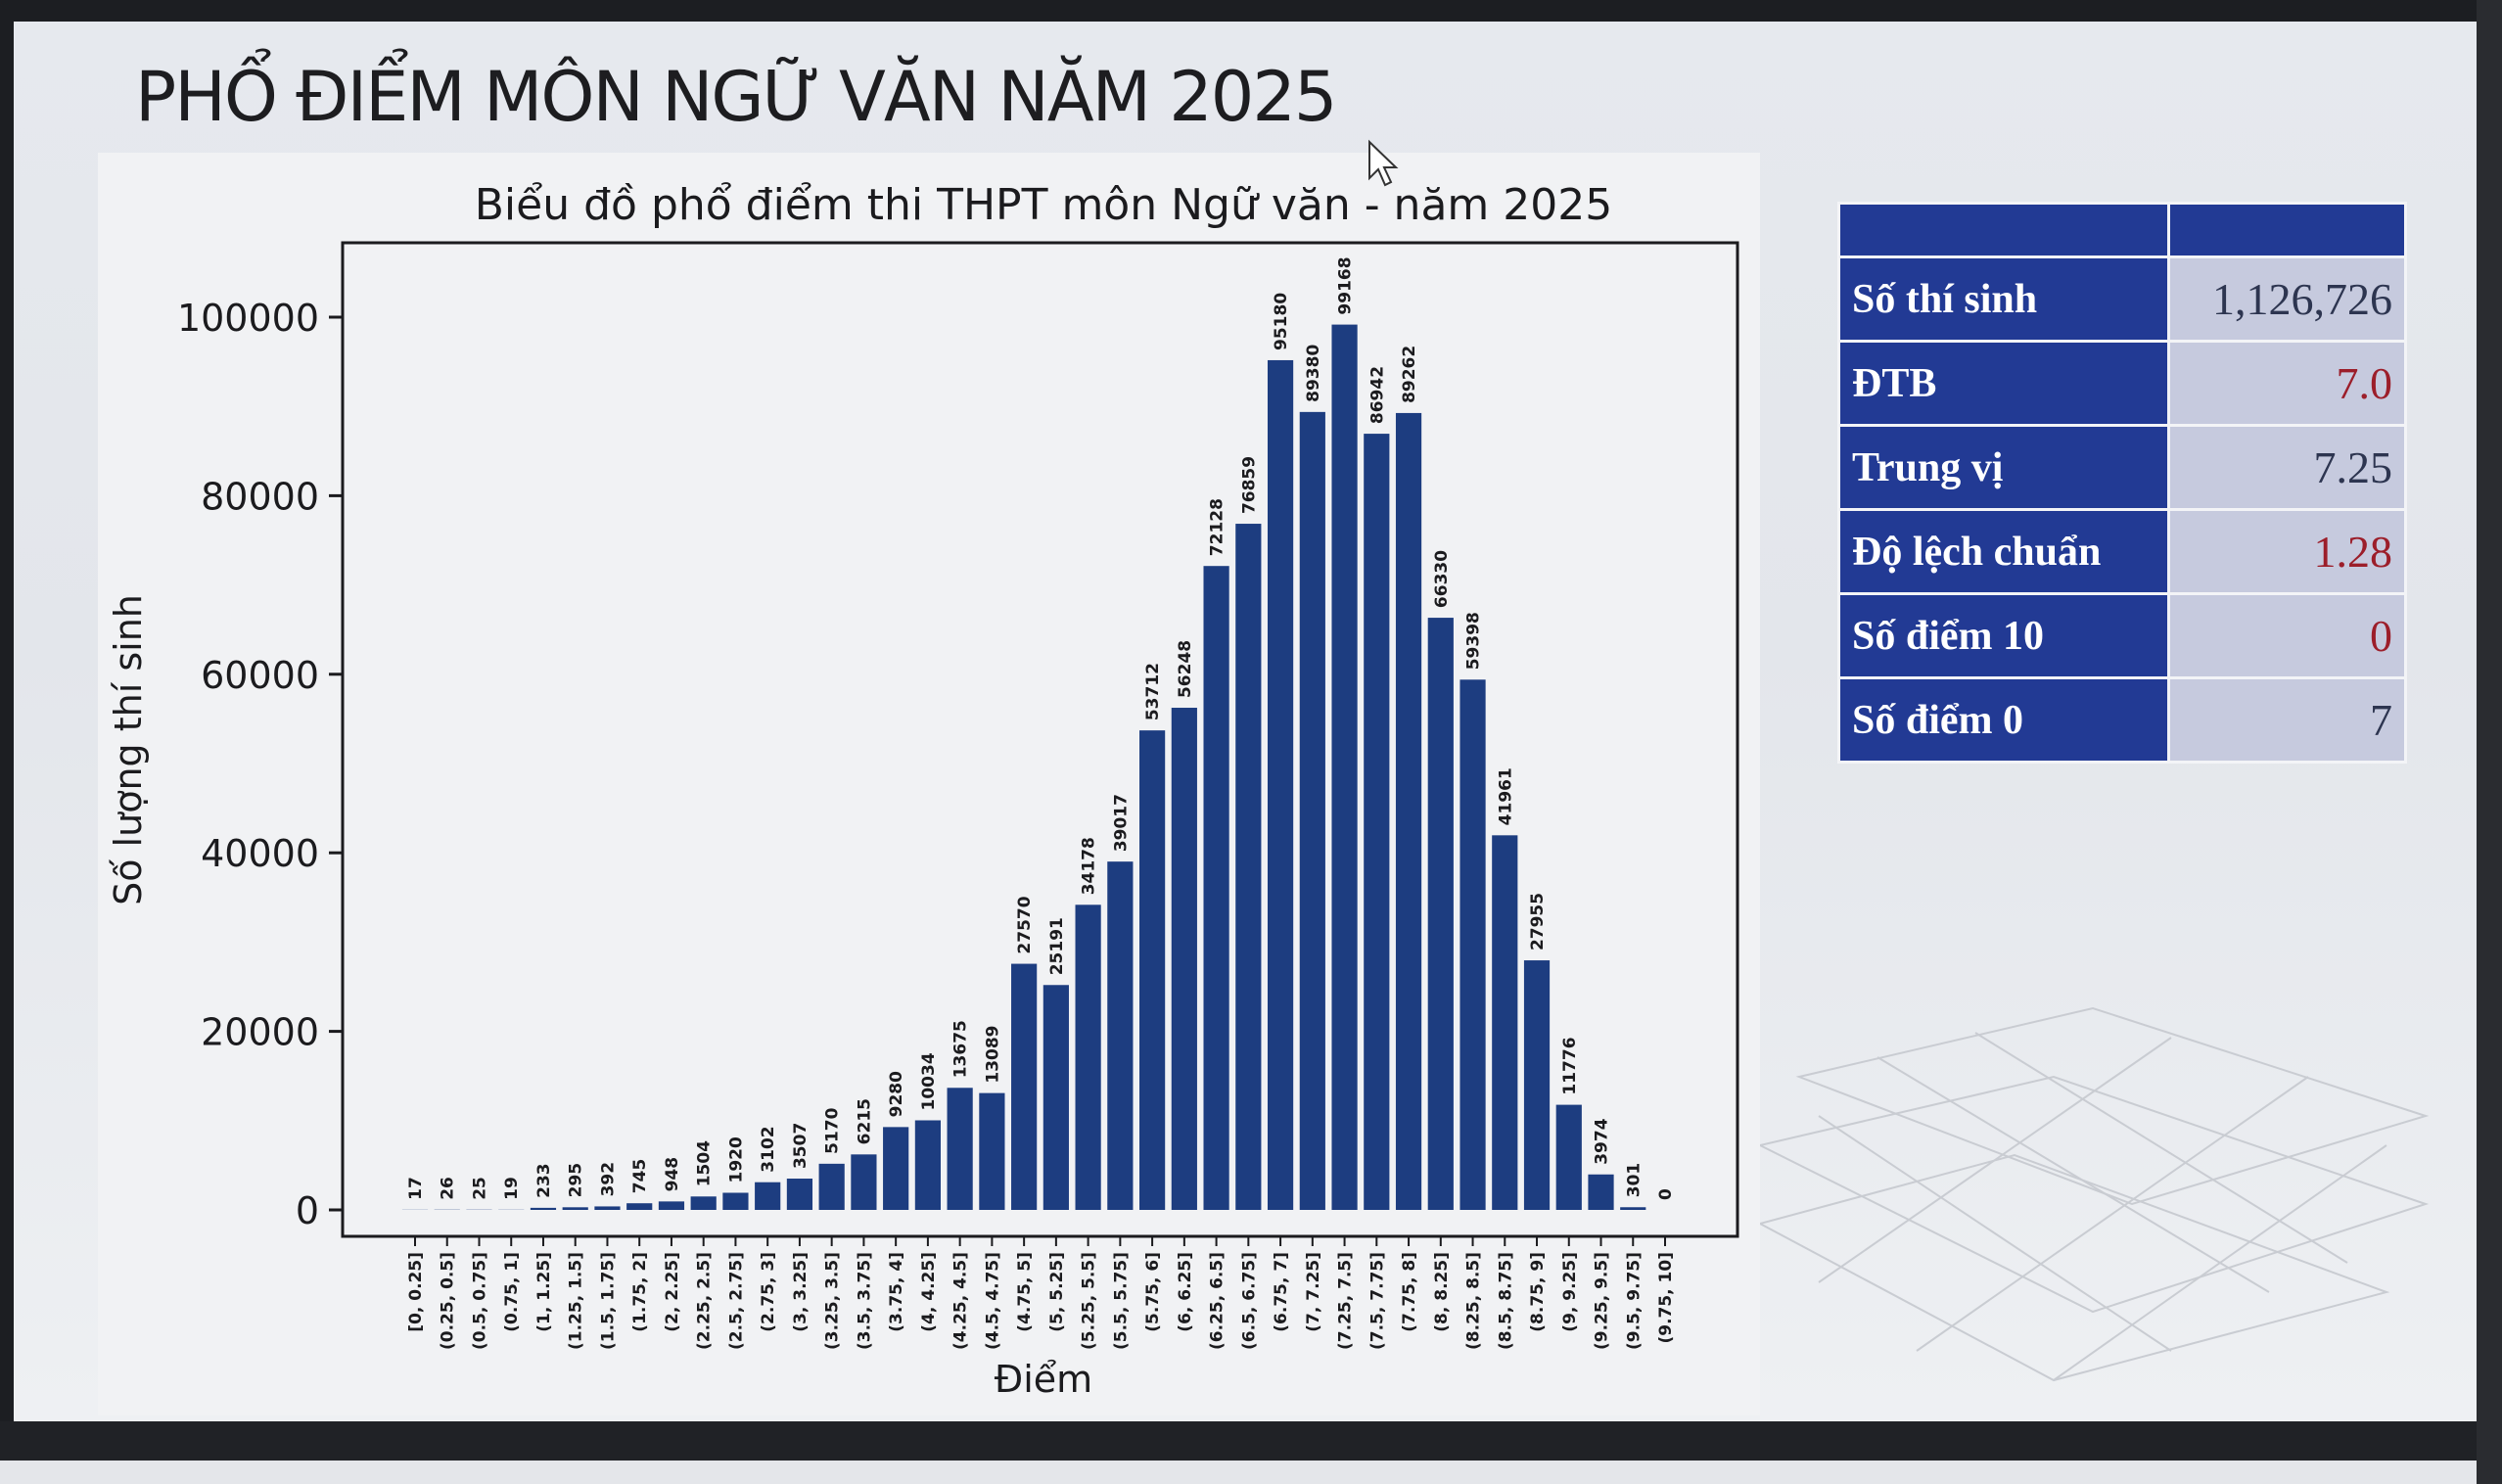 The height and width of the screenshot is (1484, 2502). I want to click on stats-row: Số điểm 10 0, so click(2122, 635).